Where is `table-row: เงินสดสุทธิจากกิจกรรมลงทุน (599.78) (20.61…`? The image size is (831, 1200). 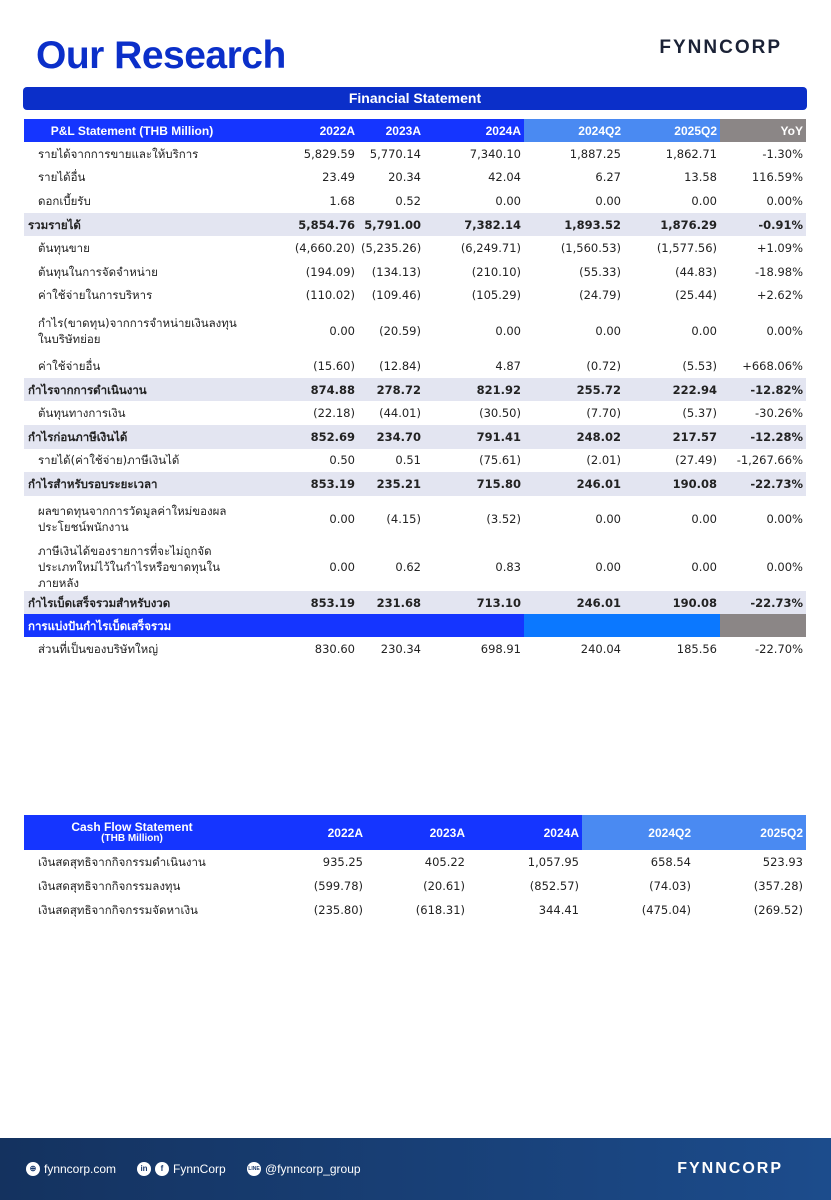
table-row: เงินสดสุทธิจากกิจกรรมลงทุน (599.78) (20.61… is located at coordinates (415, 886).